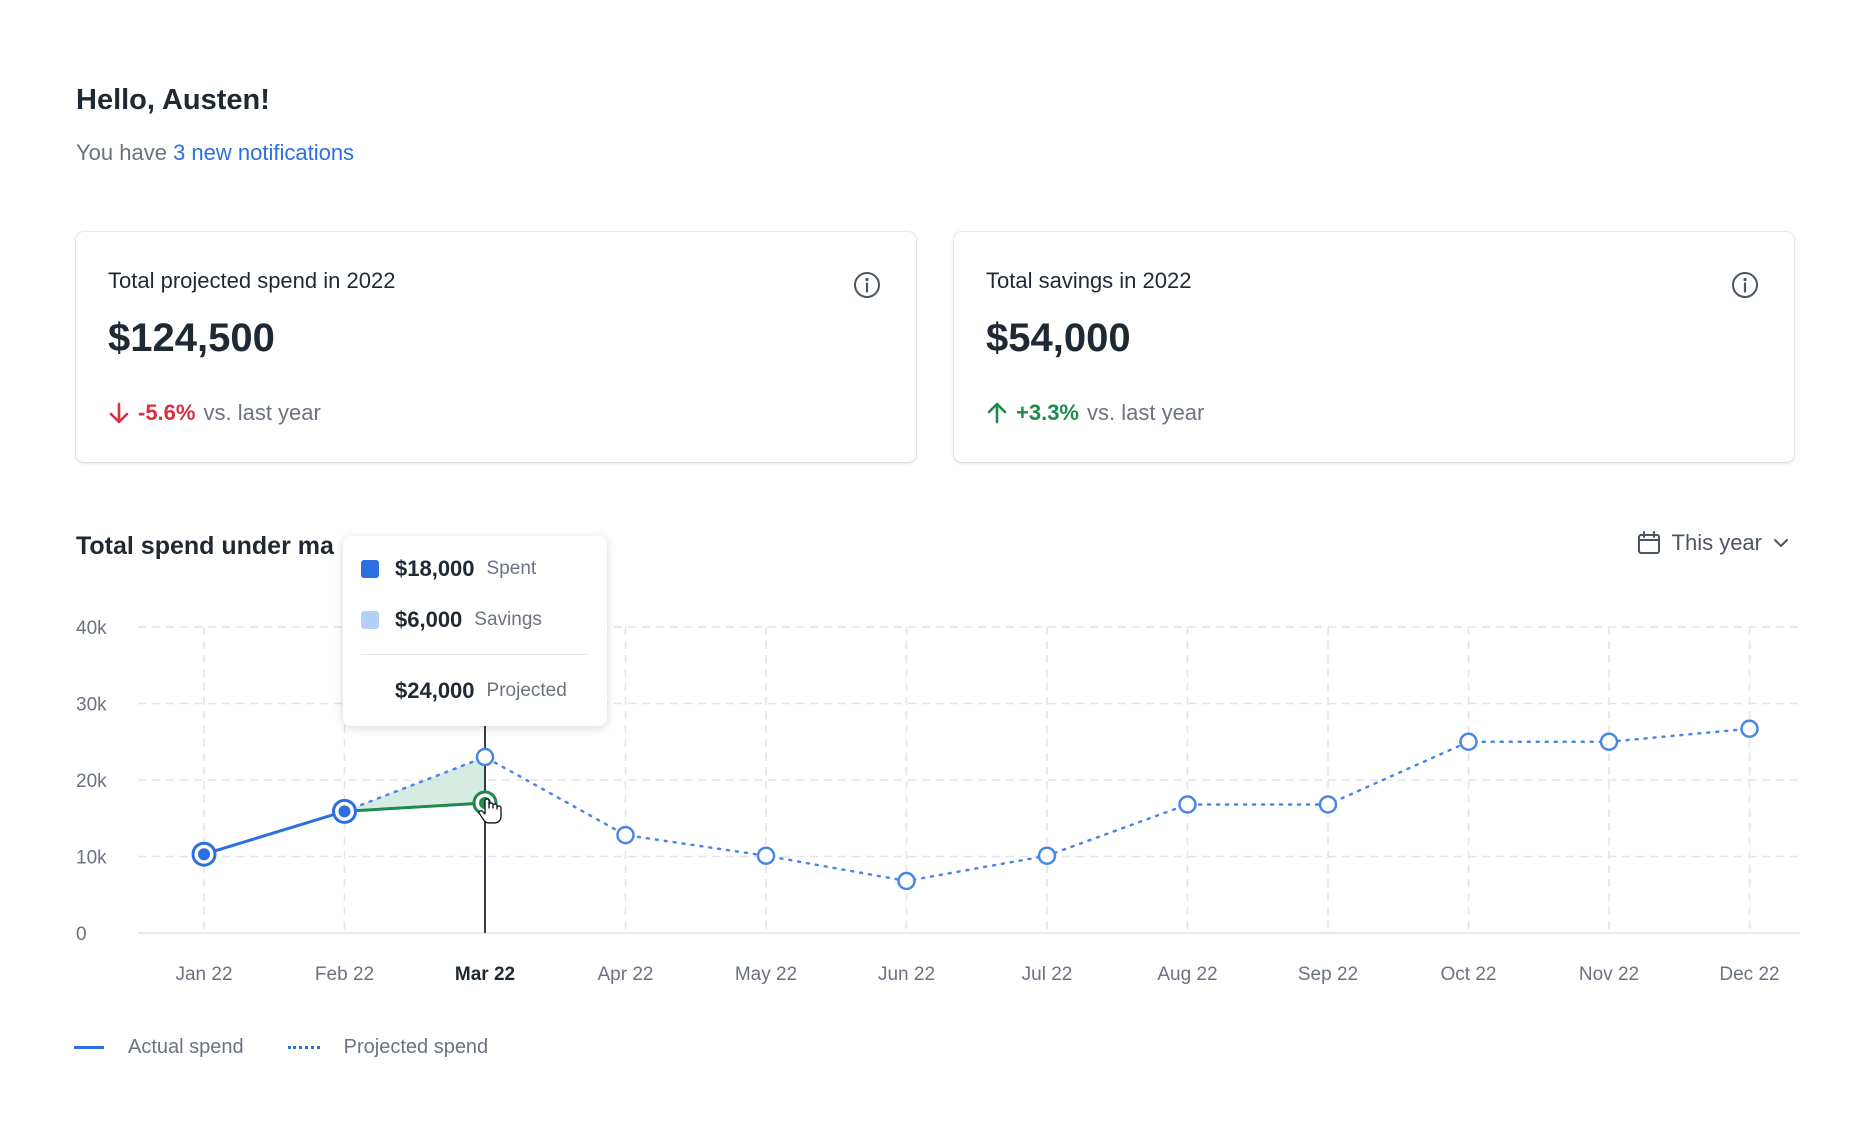  I want to click on spent-value: $18,000, so click(435, 568).